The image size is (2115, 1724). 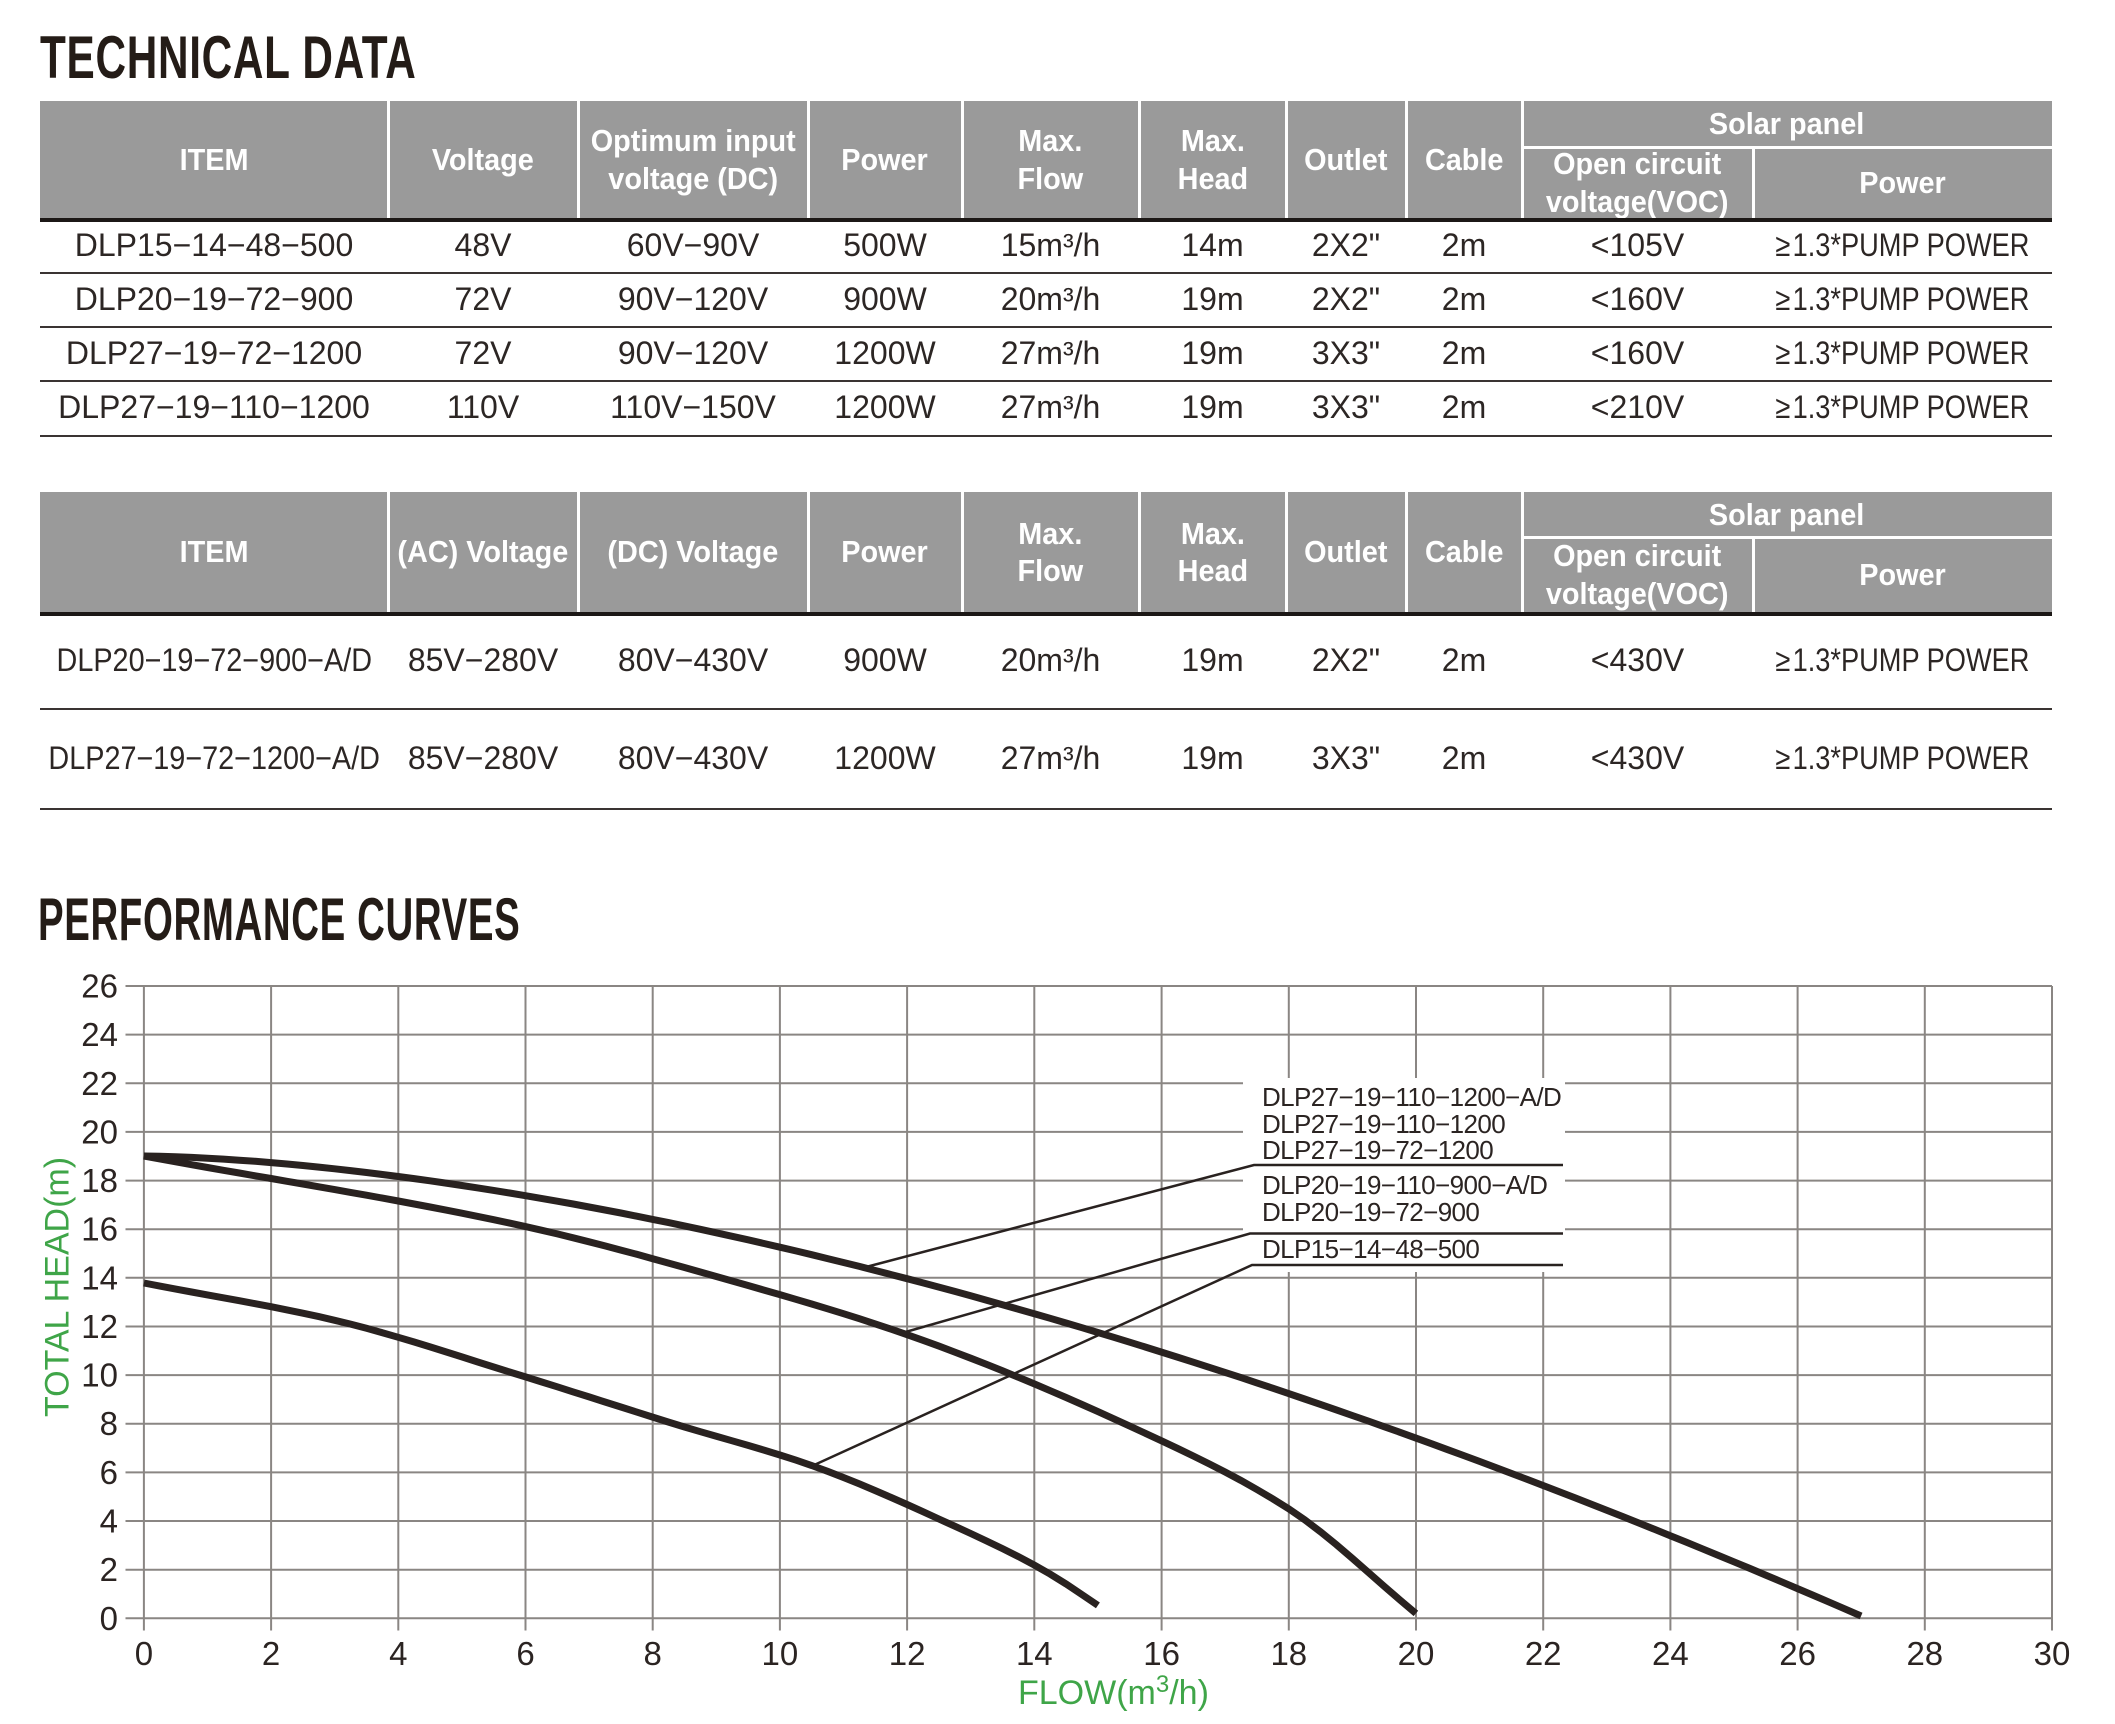 I want to click on svg-text: DLP15−14−48−500, so click(x=1370, y=1249).